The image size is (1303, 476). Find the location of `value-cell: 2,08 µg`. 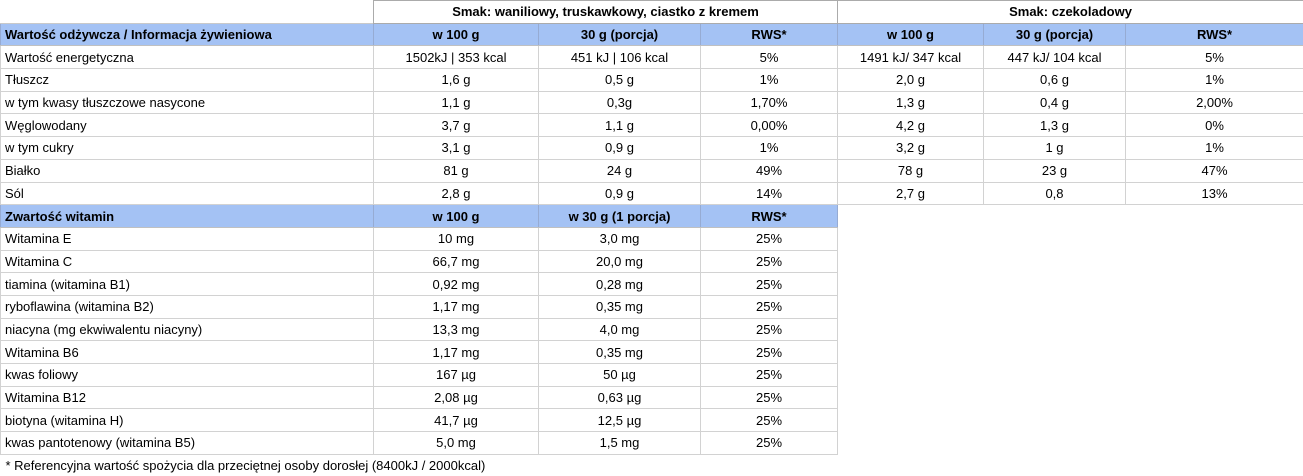

value-cell: 2,08 µg is located at coordinates (456, 397).